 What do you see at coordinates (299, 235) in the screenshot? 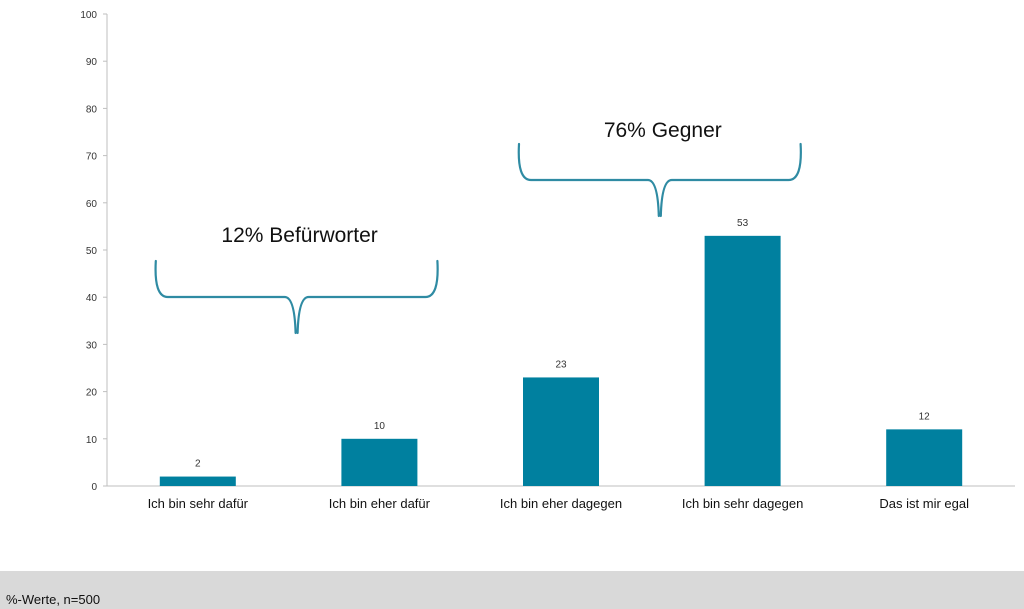
I see `annotation-label: 12% Befürworter` at bounding box center [299, 235].